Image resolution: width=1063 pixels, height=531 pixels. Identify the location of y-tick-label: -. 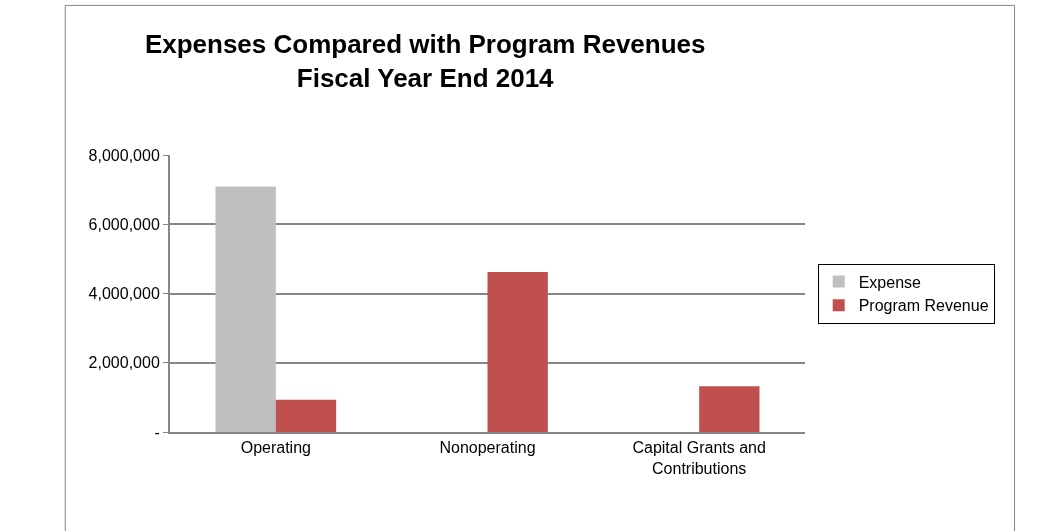
(157, 432).